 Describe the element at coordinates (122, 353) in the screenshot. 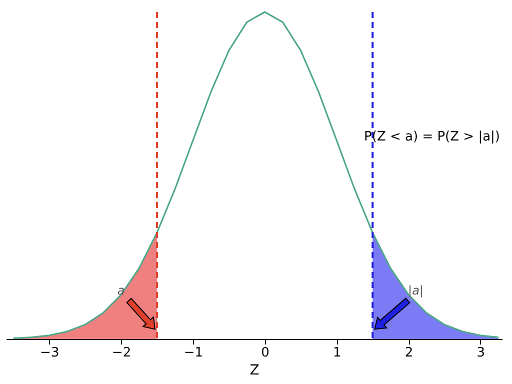

I see `x-tick-label: −2` at that location.